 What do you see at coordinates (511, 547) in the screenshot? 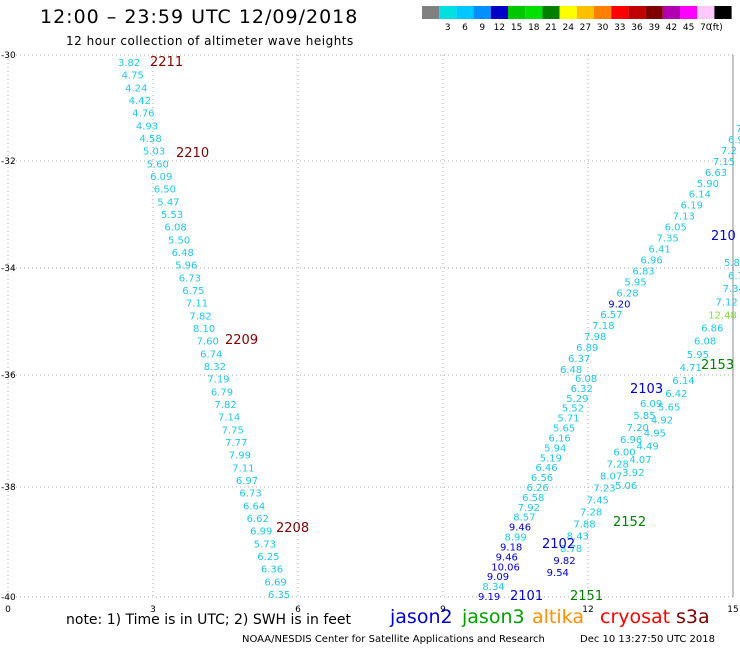
I see `swh-value: 9.18` at bounding box center [511, 547].